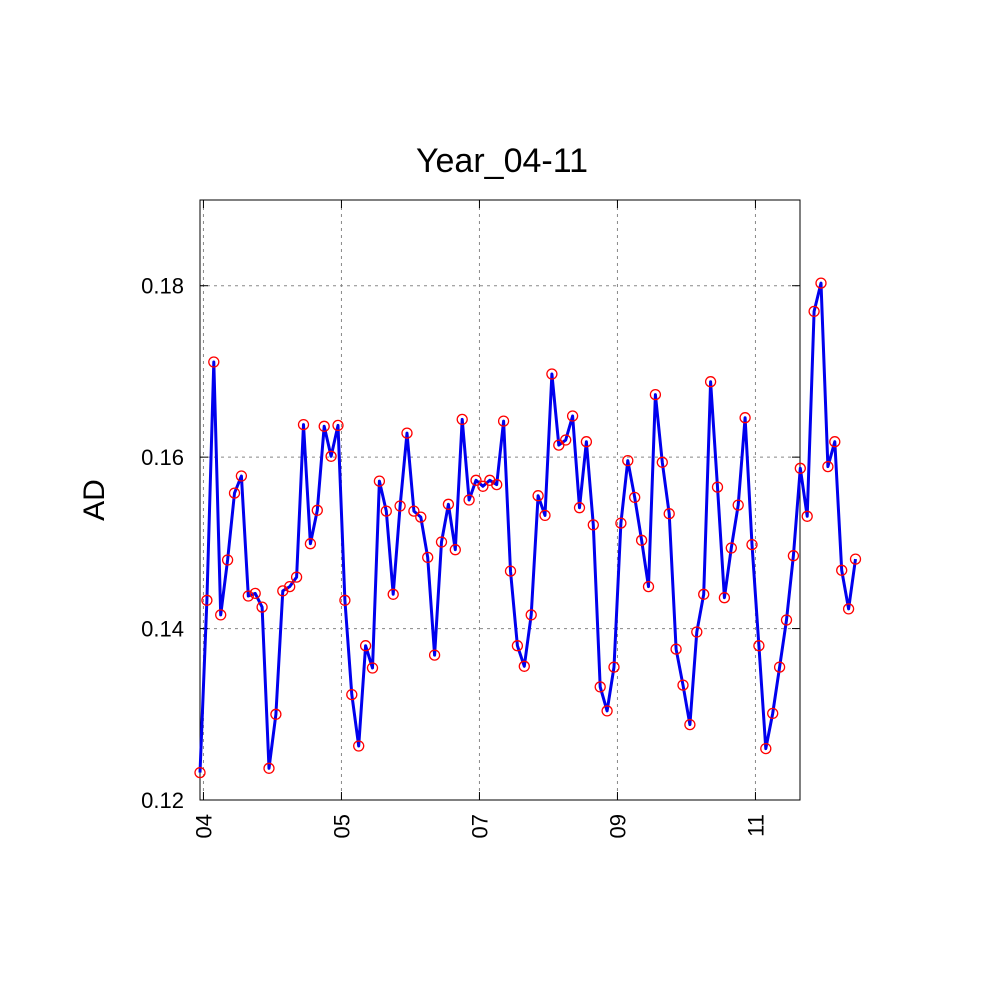  I want to click on x-tick-label: 04, so click(203, 826).